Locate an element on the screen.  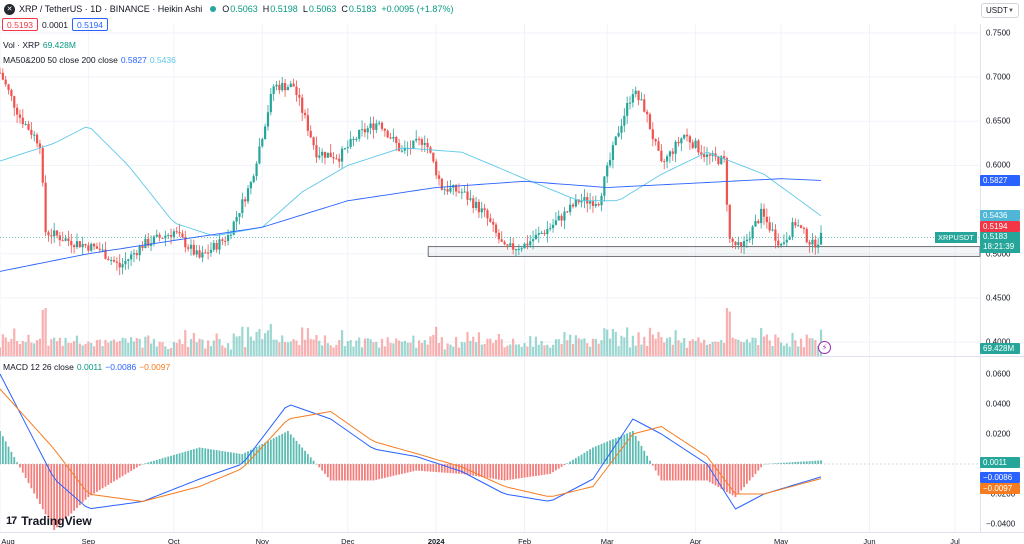
price-axis-label: 0.7000 is located at coordinates (998, 77).